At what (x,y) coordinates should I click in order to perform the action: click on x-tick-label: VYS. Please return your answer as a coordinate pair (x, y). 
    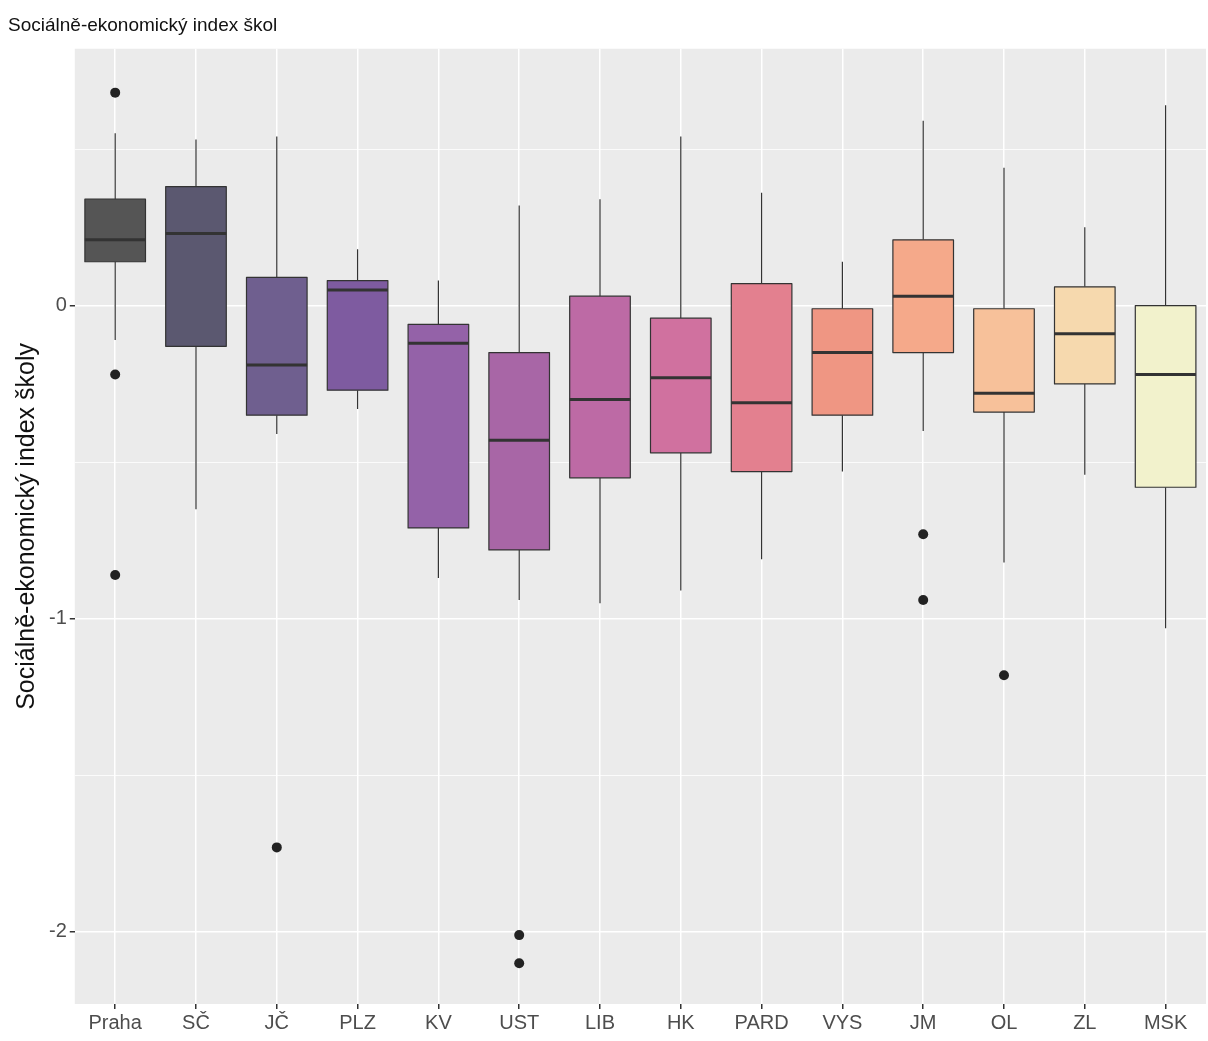
    Looking at the image, I should click on (842, 1021).